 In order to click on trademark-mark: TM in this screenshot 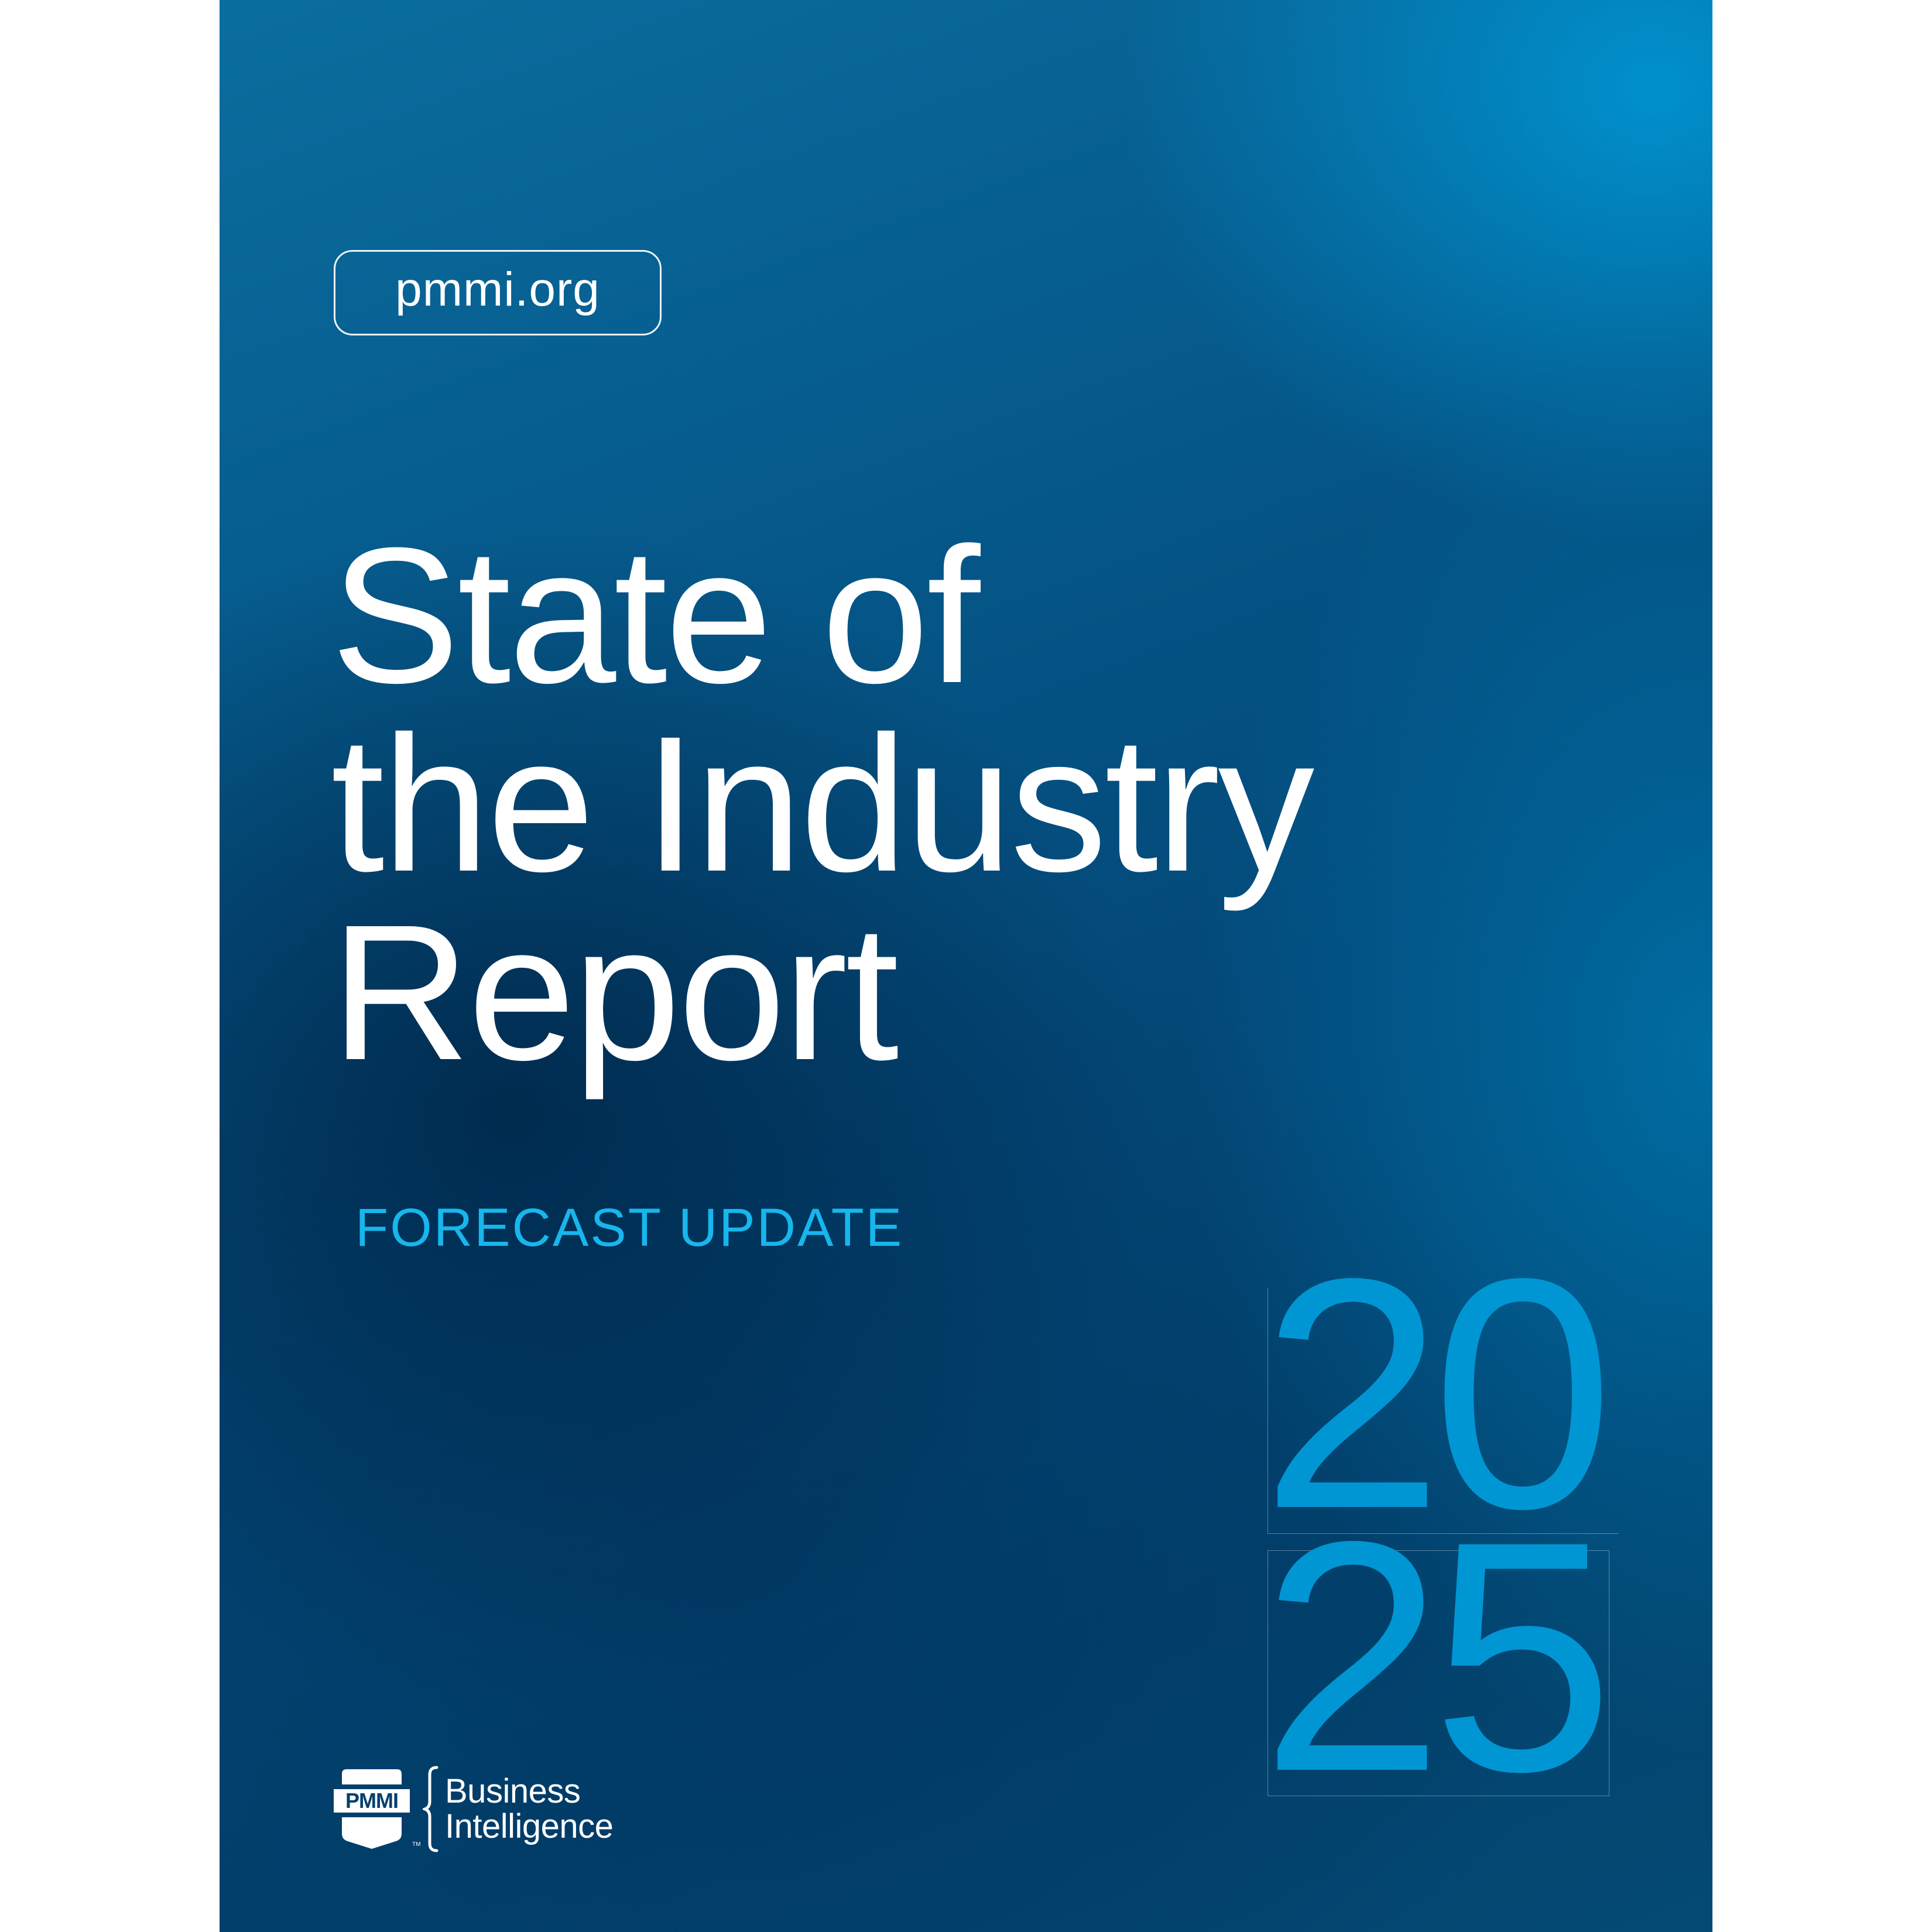, I will do `click(416, 1844)`.